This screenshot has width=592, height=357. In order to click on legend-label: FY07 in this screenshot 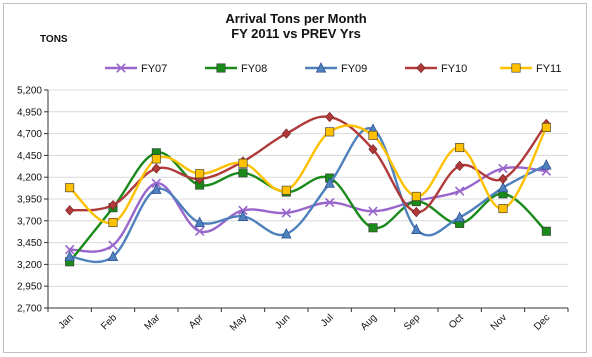, I will do `click(154, 69)`.